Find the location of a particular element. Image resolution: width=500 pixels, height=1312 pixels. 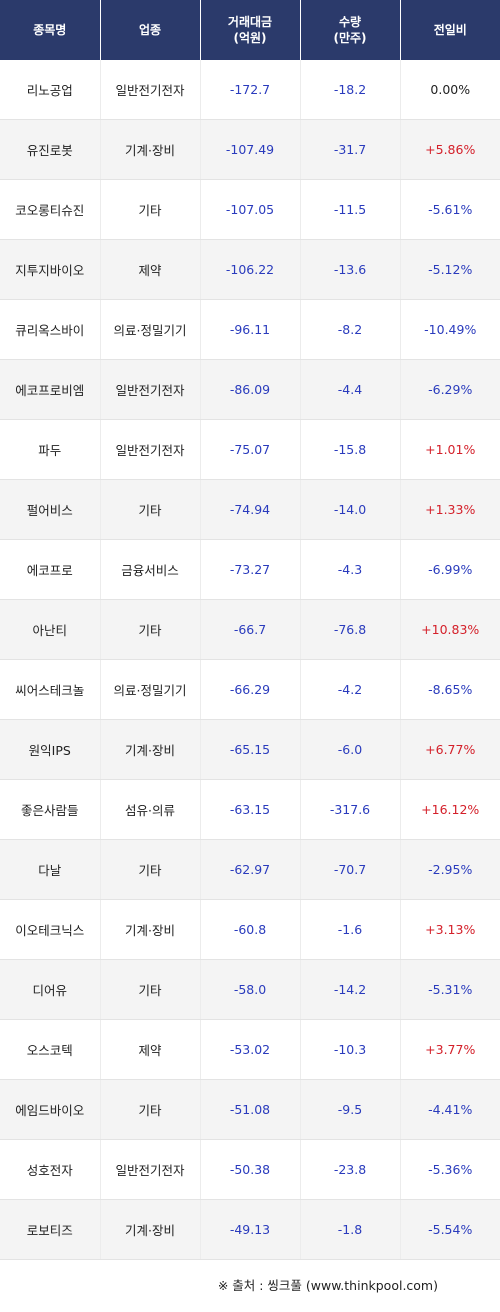

stock-name-cell: 성호전자 is located at coordinates (50, 1169).